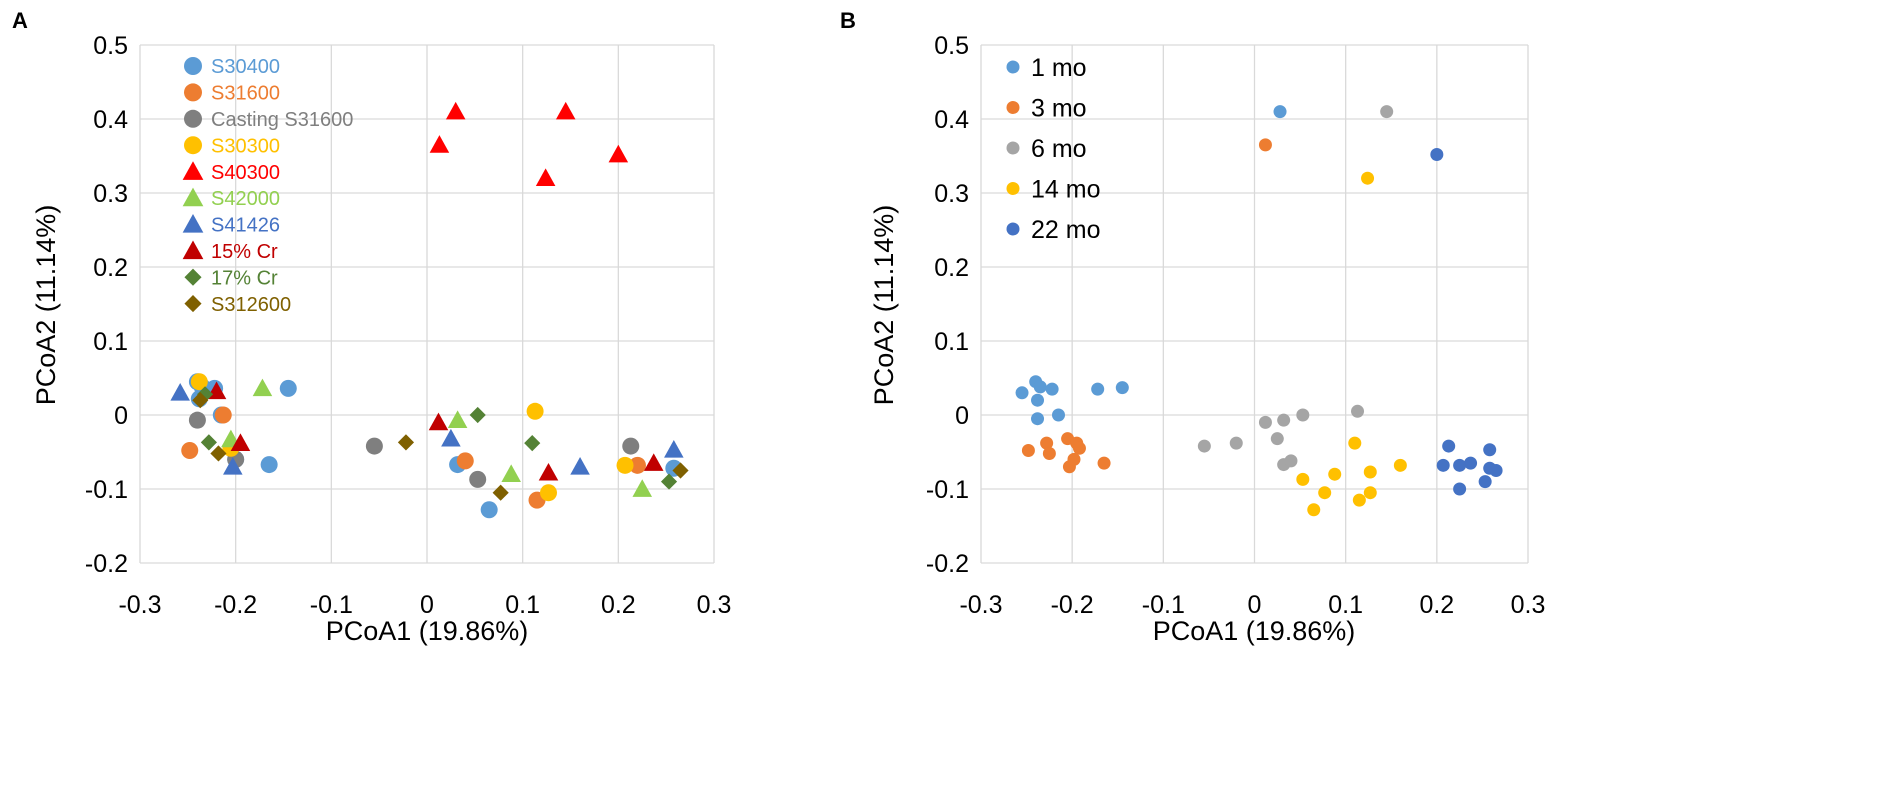  What do you see at coordinates (848, 20) in the screenshot?
I see `panel-letter: B` at bounding box center [848, 20].